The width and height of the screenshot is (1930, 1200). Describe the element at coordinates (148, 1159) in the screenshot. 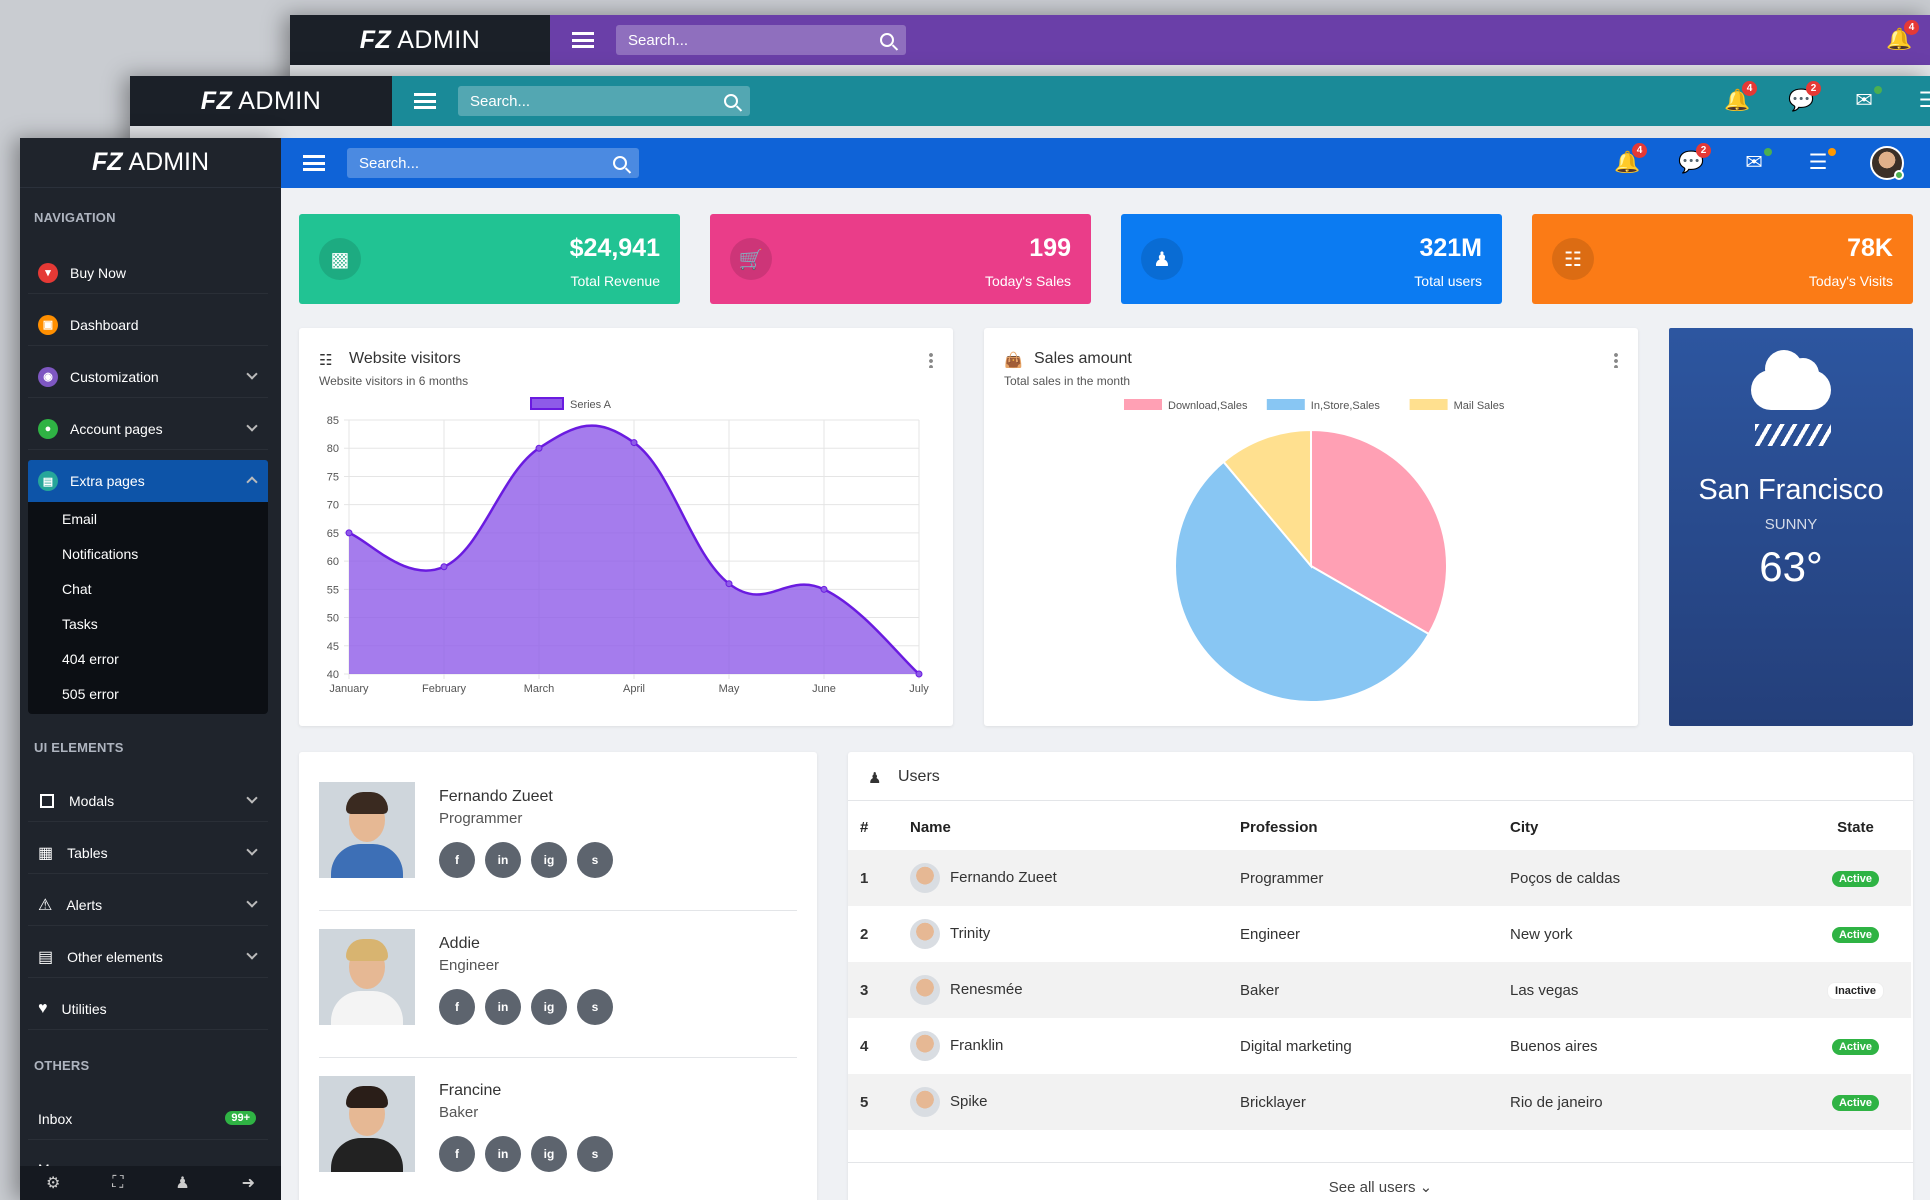

I see `sidebar-item-messages: Messages` at that location.